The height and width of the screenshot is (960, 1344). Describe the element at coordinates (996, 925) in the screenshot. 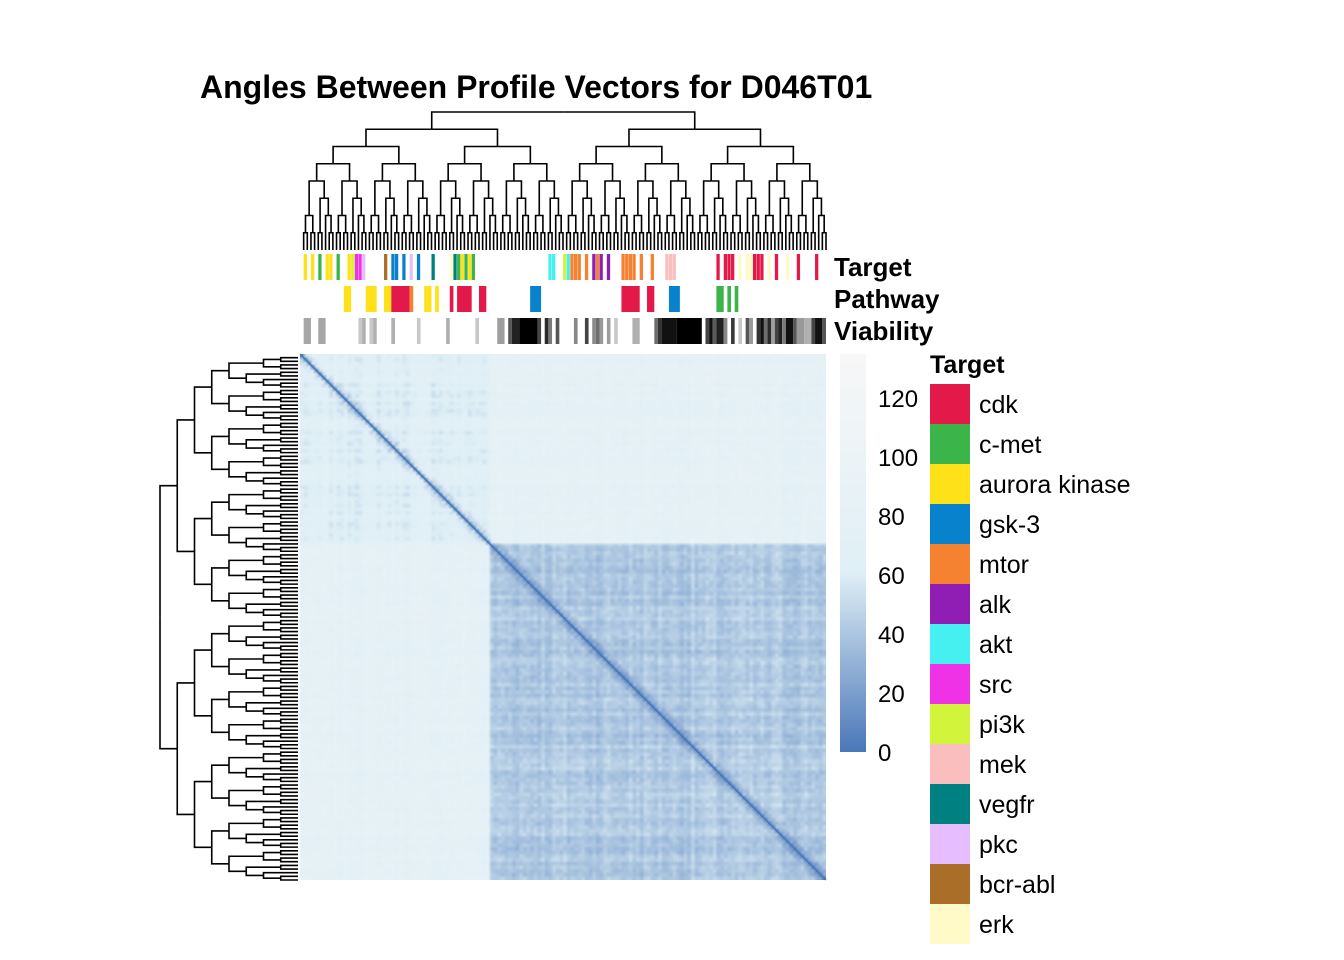

I see `legend-label: erk` at that location.